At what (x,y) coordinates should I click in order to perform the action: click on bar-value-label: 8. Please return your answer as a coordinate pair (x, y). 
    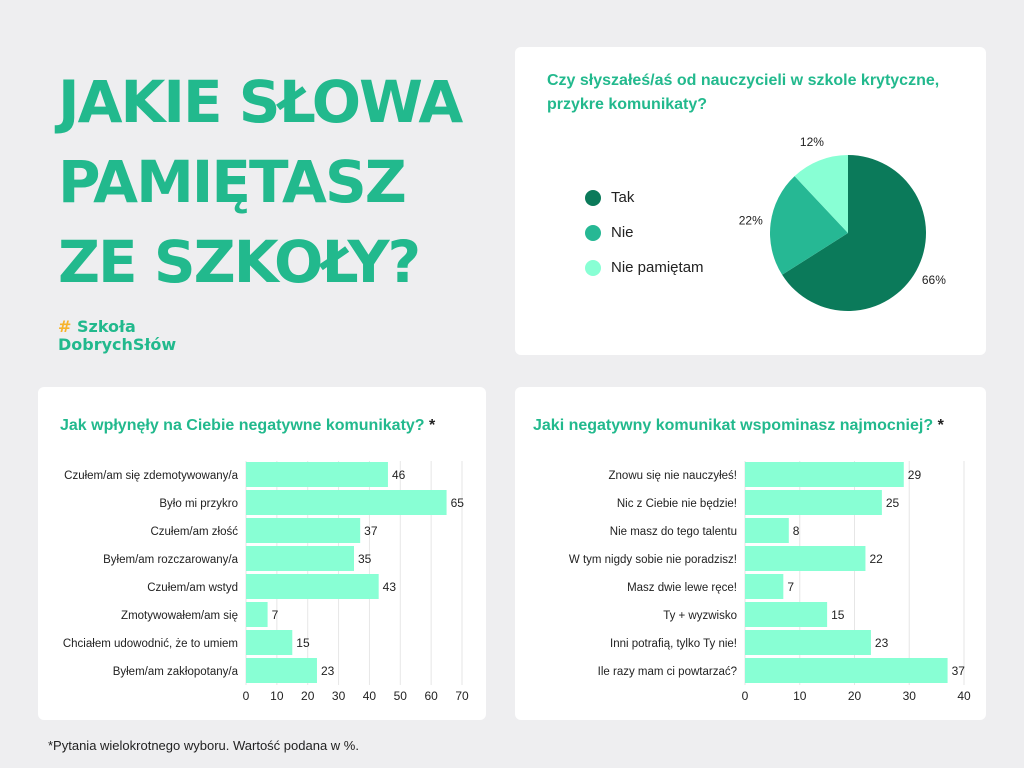
    Looking at the image, I should click on (796, 531).